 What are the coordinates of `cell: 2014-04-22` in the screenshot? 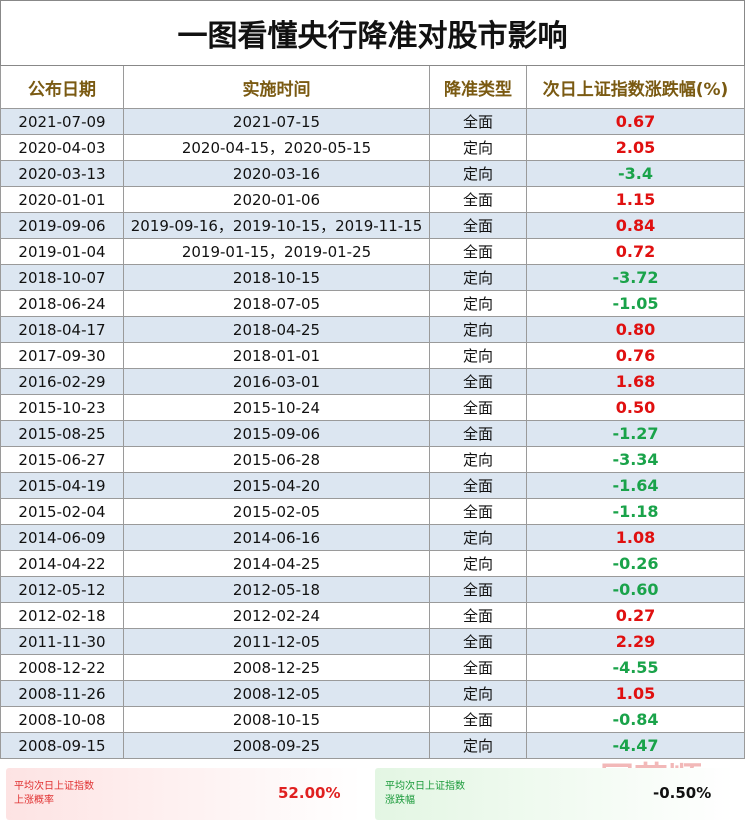 It's located at (62, 564).